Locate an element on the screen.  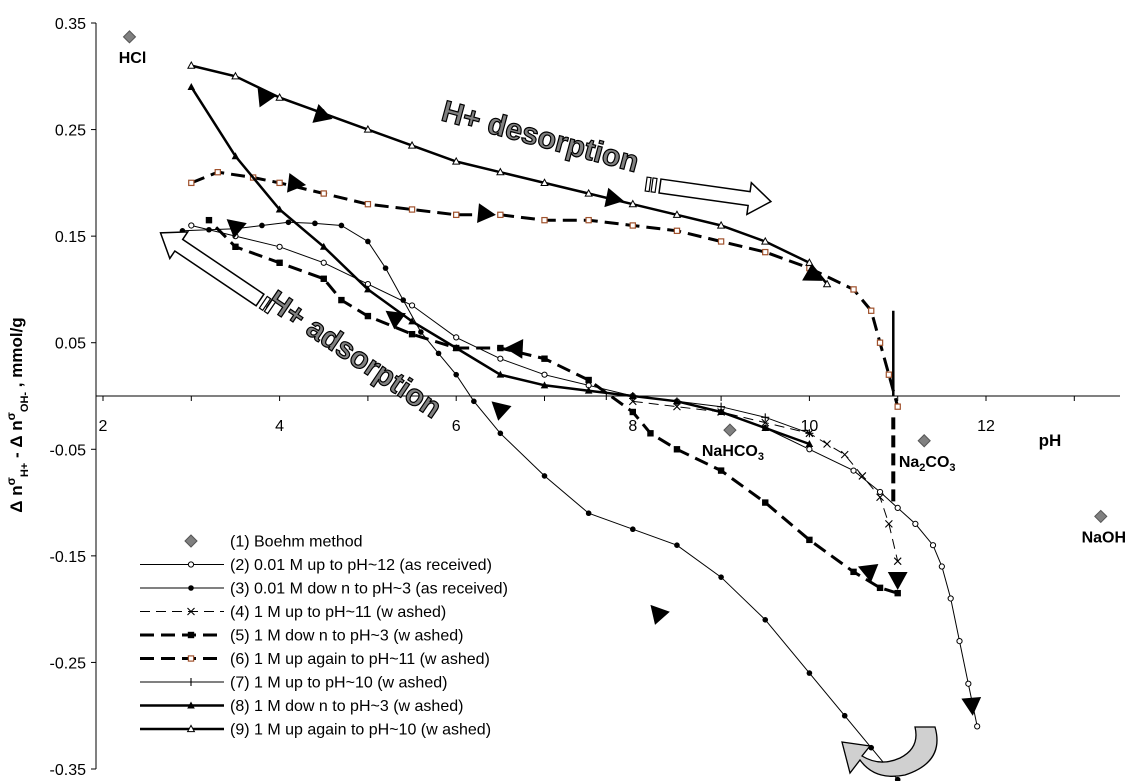
annotation-adsorption: H+ adsorption is located at coordinates (354, 354).